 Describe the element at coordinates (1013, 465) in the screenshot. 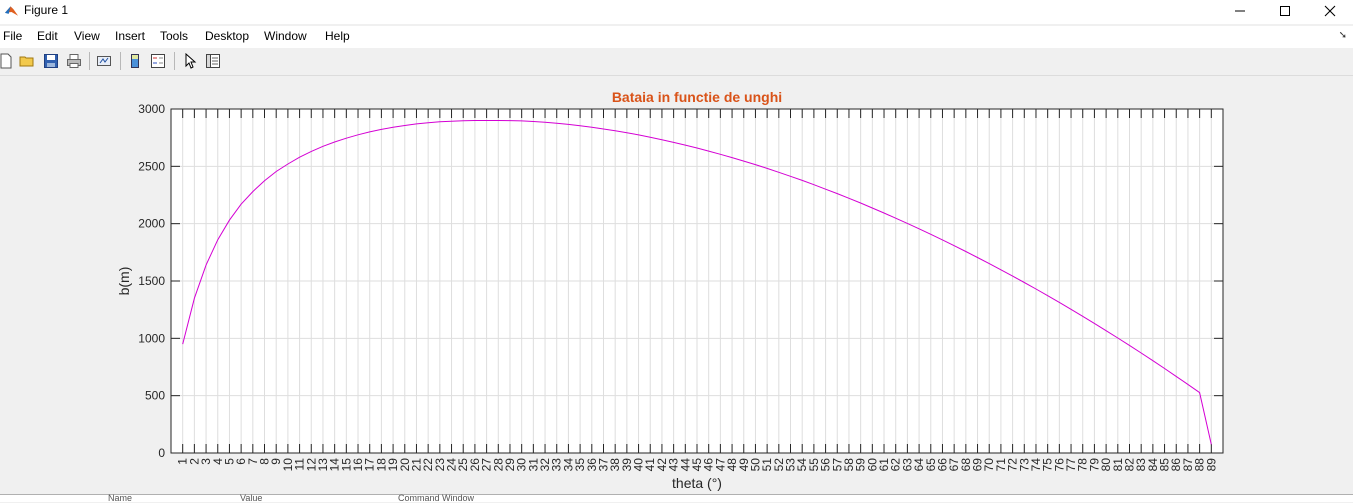

I see `x-tick-label: 72` at that location.